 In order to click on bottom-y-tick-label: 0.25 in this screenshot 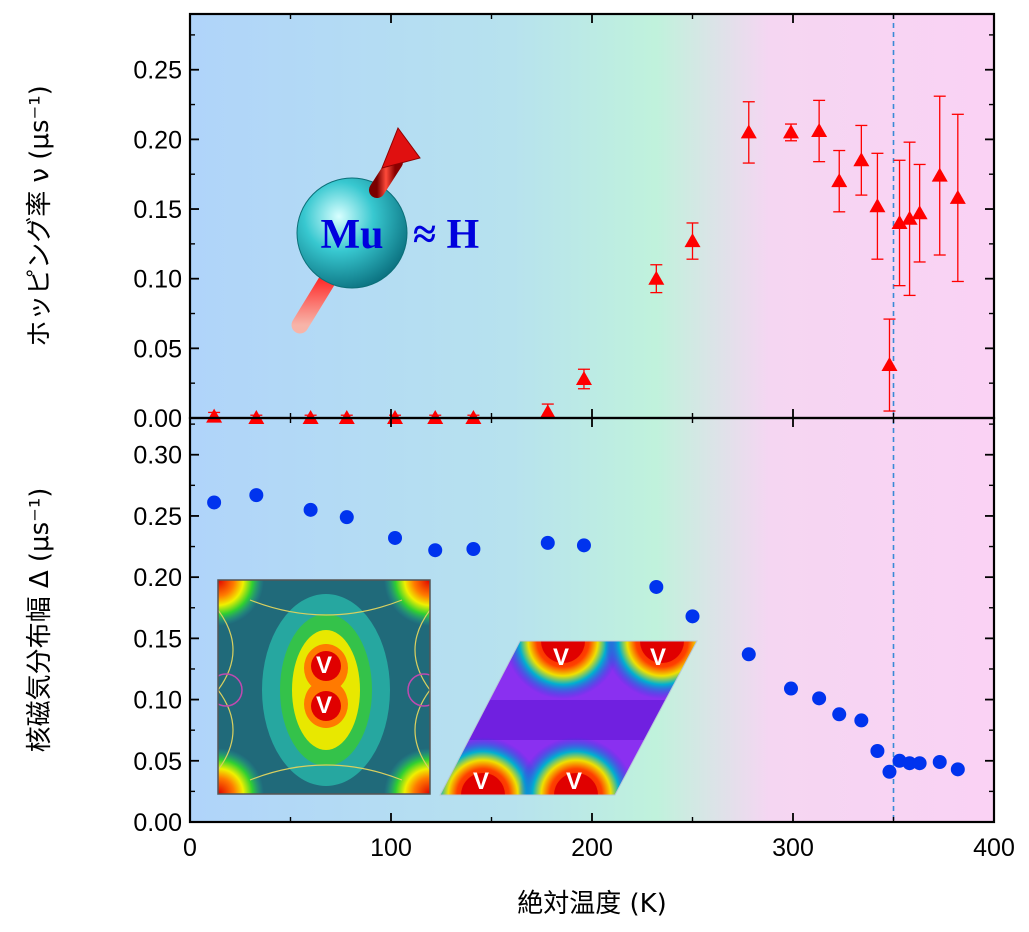, I will do `click(157, 517)`.